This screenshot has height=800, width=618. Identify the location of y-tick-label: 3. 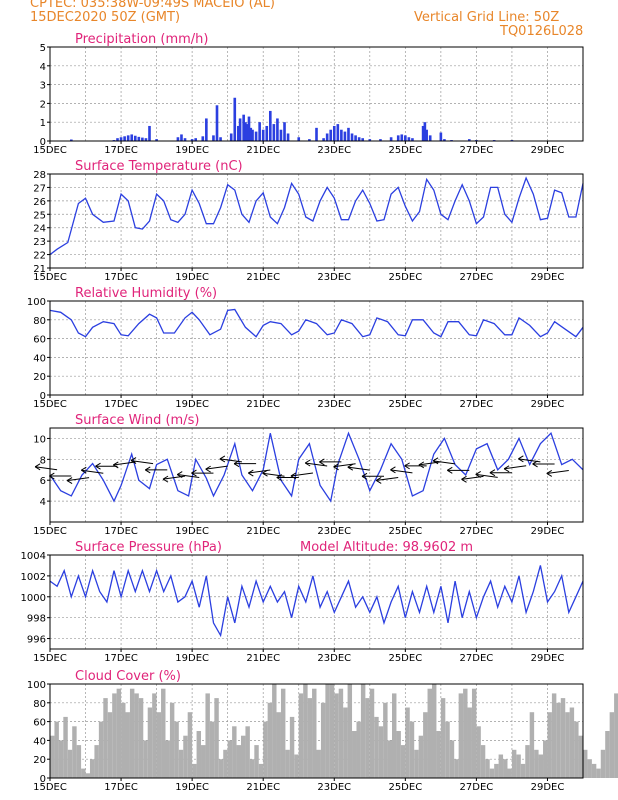
(43, 86).